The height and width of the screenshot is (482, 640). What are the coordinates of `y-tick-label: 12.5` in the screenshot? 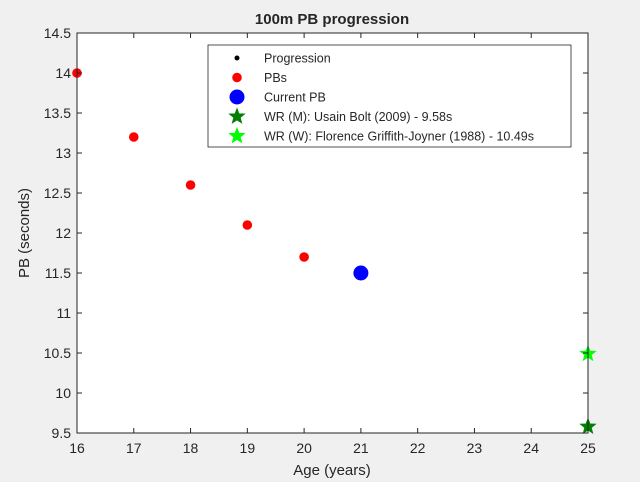 It's located at (57, 193).